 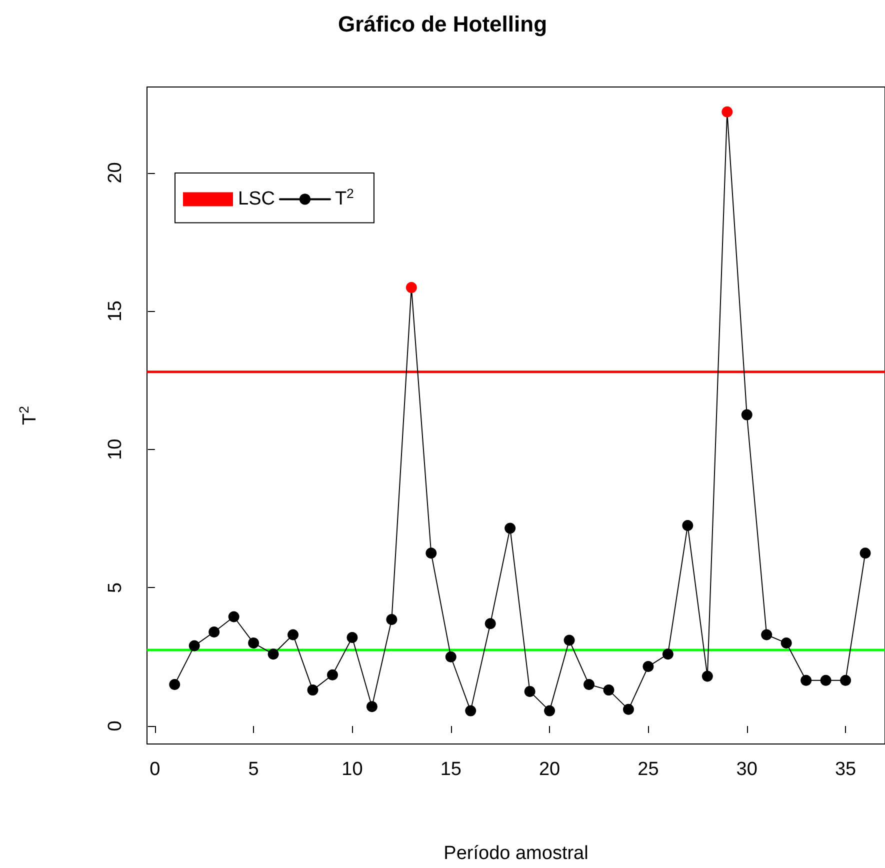 What do you see at coordinates (115, 449) in the screenshot?
I see `y-tick-label: 10` at bounding box center [115, 449].